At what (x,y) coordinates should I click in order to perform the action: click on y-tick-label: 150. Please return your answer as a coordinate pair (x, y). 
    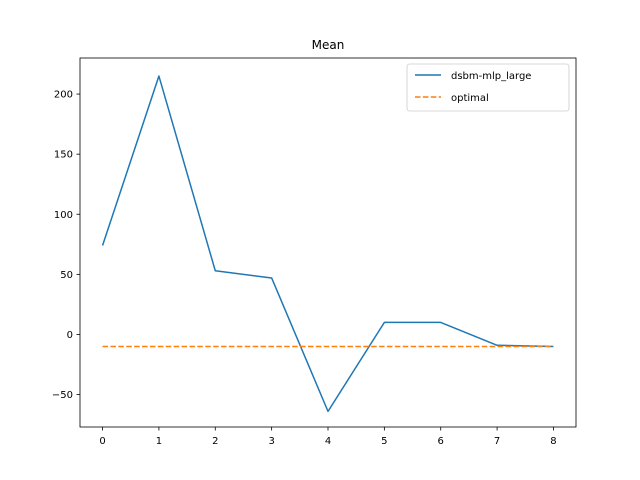
    Looking at the image, I should click on (63, 155).